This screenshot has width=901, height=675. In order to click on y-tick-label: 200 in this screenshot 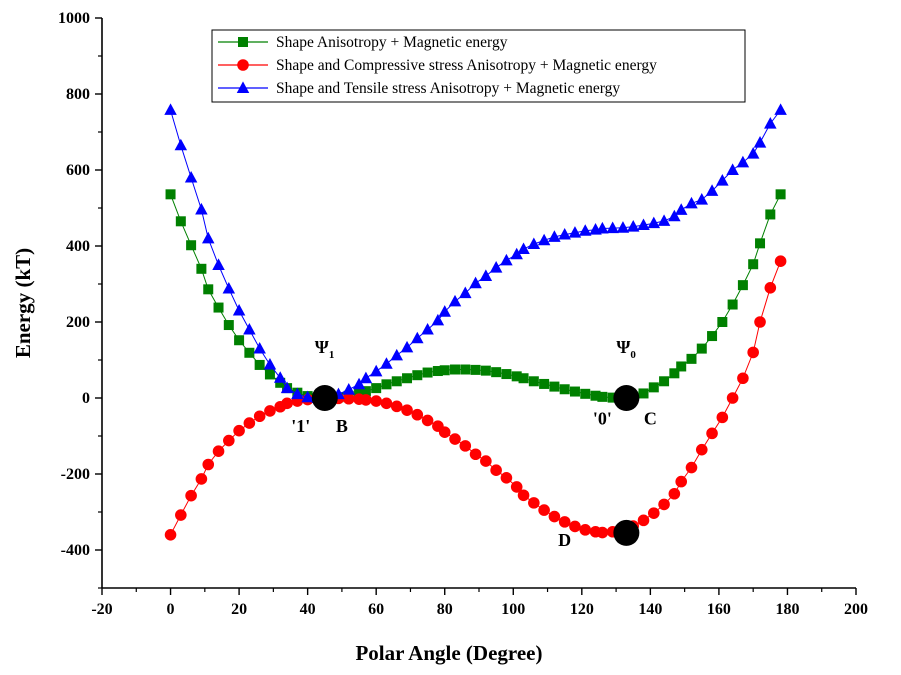, I will do `click(78, 322)`.